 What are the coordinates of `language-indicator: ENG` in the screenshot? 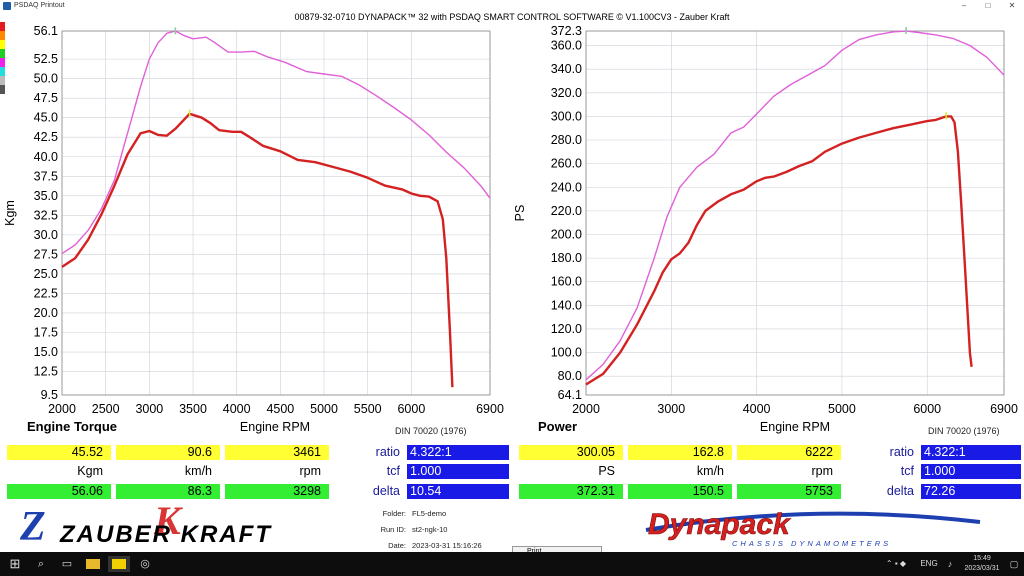 It's located at (929, 563).